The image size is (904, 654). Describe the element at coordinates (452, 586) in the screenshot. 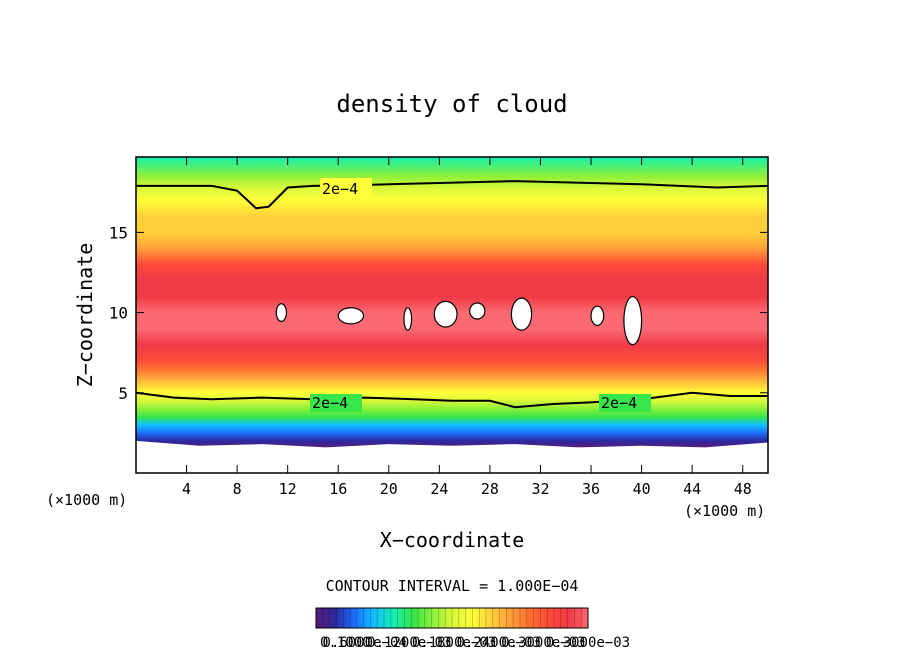

I see `contour-interval: CONTOUR INTERVAL = 1.000E−04` at that location.